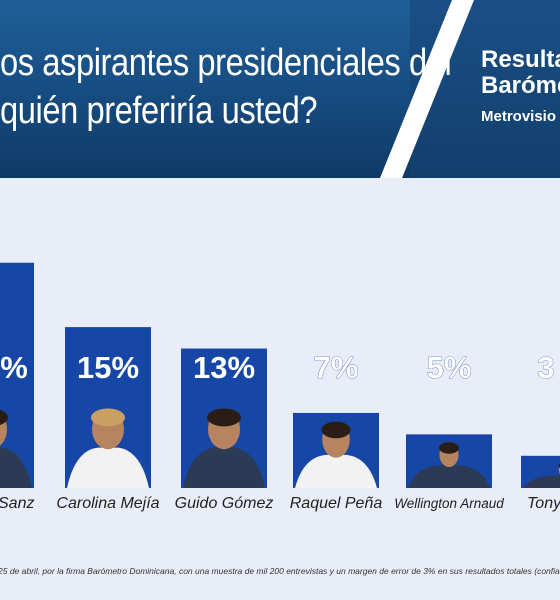 The height and width of the screenshot is (600, 560). Describe the element at coordinates (107, 503) in the screenshot. I see `category-label-1: Carolina Mejía` at that location.